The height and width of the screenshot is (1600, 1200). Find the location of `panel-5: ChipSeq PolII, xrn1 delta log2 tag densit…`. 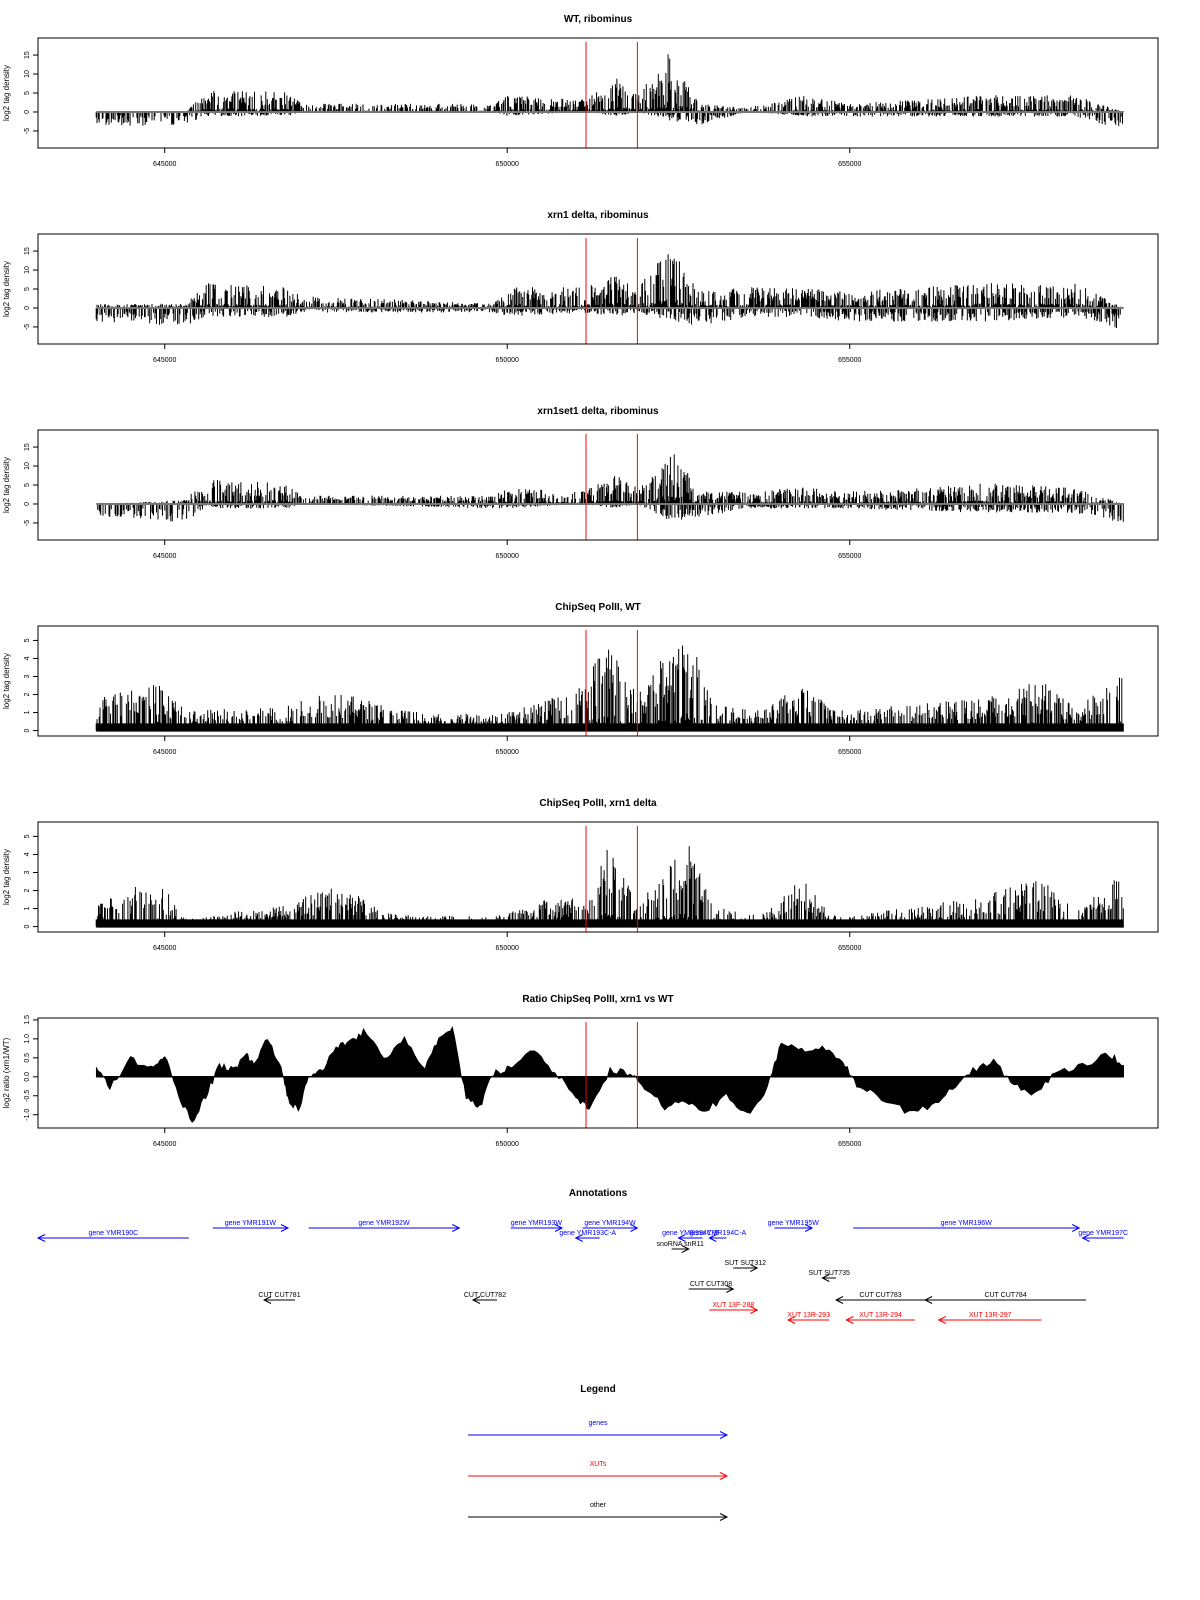

panel-5: ChipSeq PolII, xrn1 delta log2 tag densit… is located at coordinates (580, 875).